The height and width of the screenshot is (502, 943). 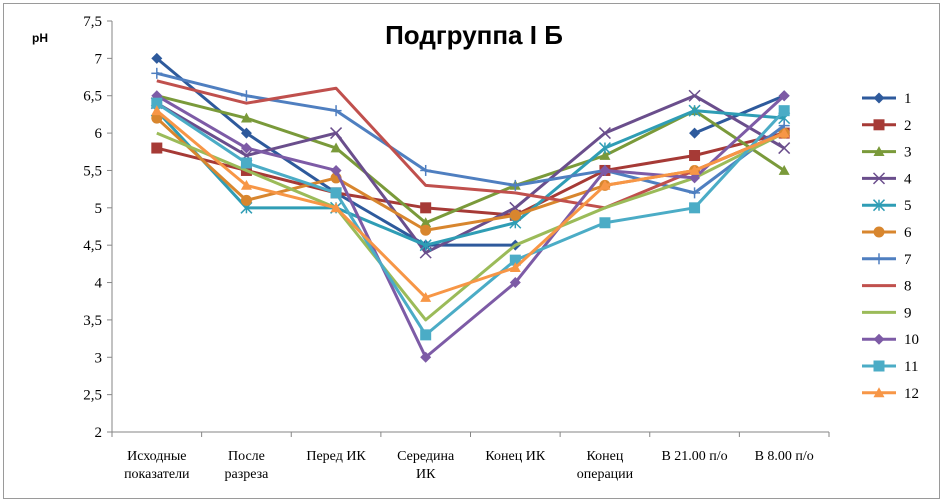 What do you see at coordinates (426, 474) in the screenshot?
I see `x-tick-label: ИК` at bounding box center [426, 474].